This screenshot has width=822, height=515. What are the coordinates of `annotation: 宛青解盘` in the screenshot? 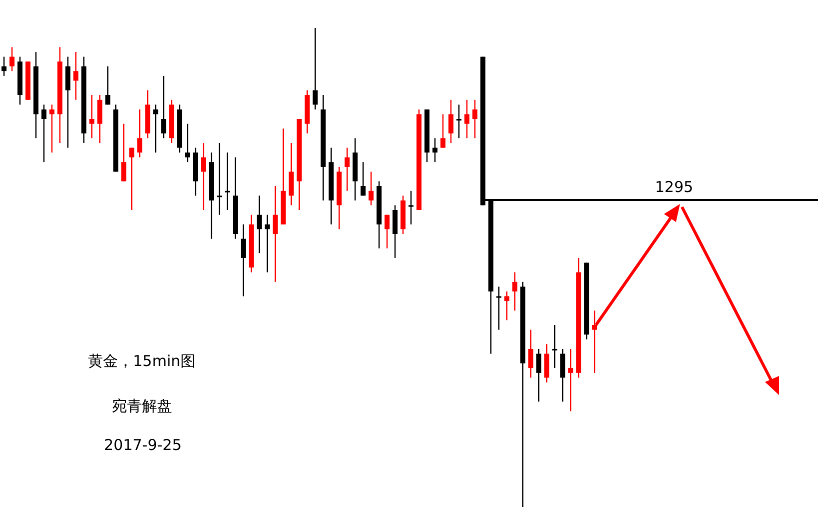 It's located at (142, 406).